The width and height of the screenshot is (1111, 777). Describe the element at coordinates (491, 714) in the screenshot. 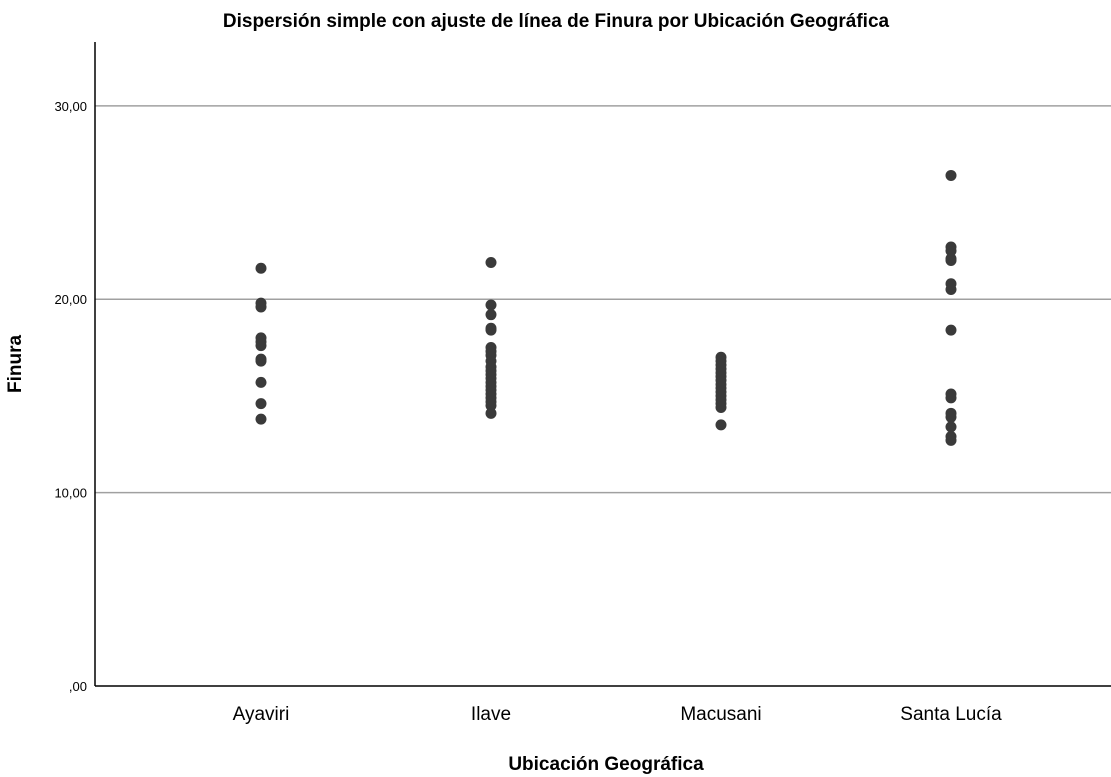

I see `x-tick-label: Ilave` at that location.